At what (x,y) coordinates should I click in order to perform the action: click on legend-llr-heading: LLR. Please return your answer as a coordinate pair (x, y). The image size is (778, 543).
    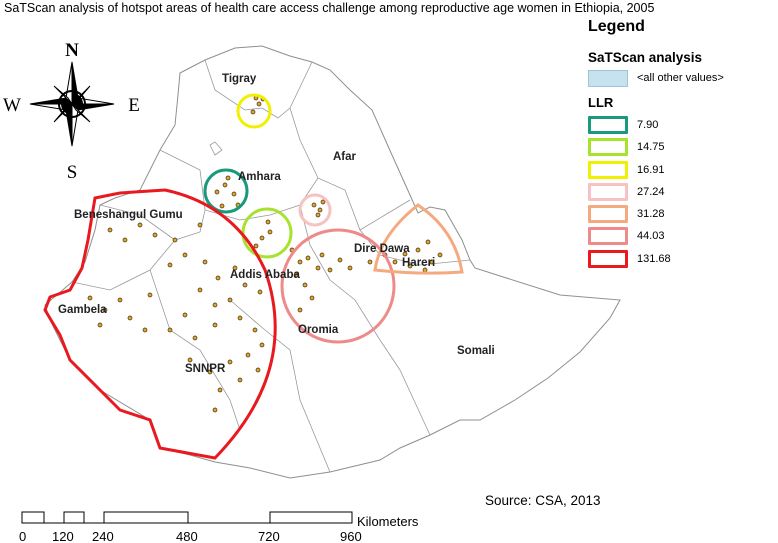
    Looking at the image, I should click on (601, 102).